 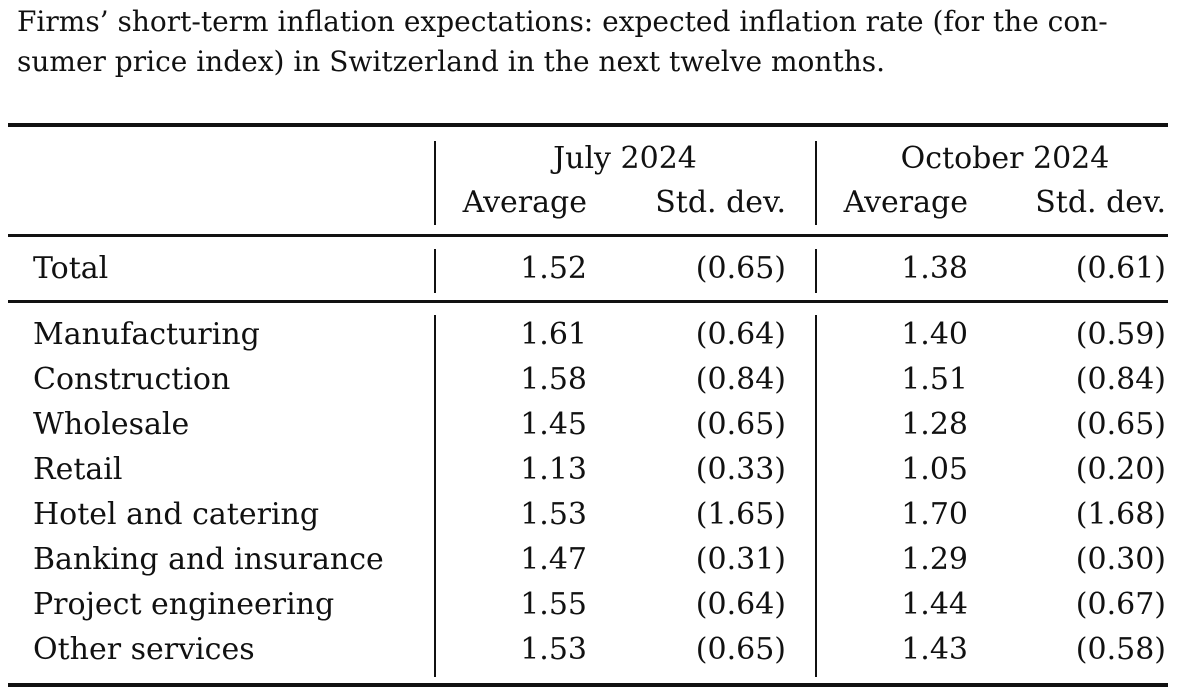 I want to click on group-header-july: July 2024, so click(x=625, y=158).